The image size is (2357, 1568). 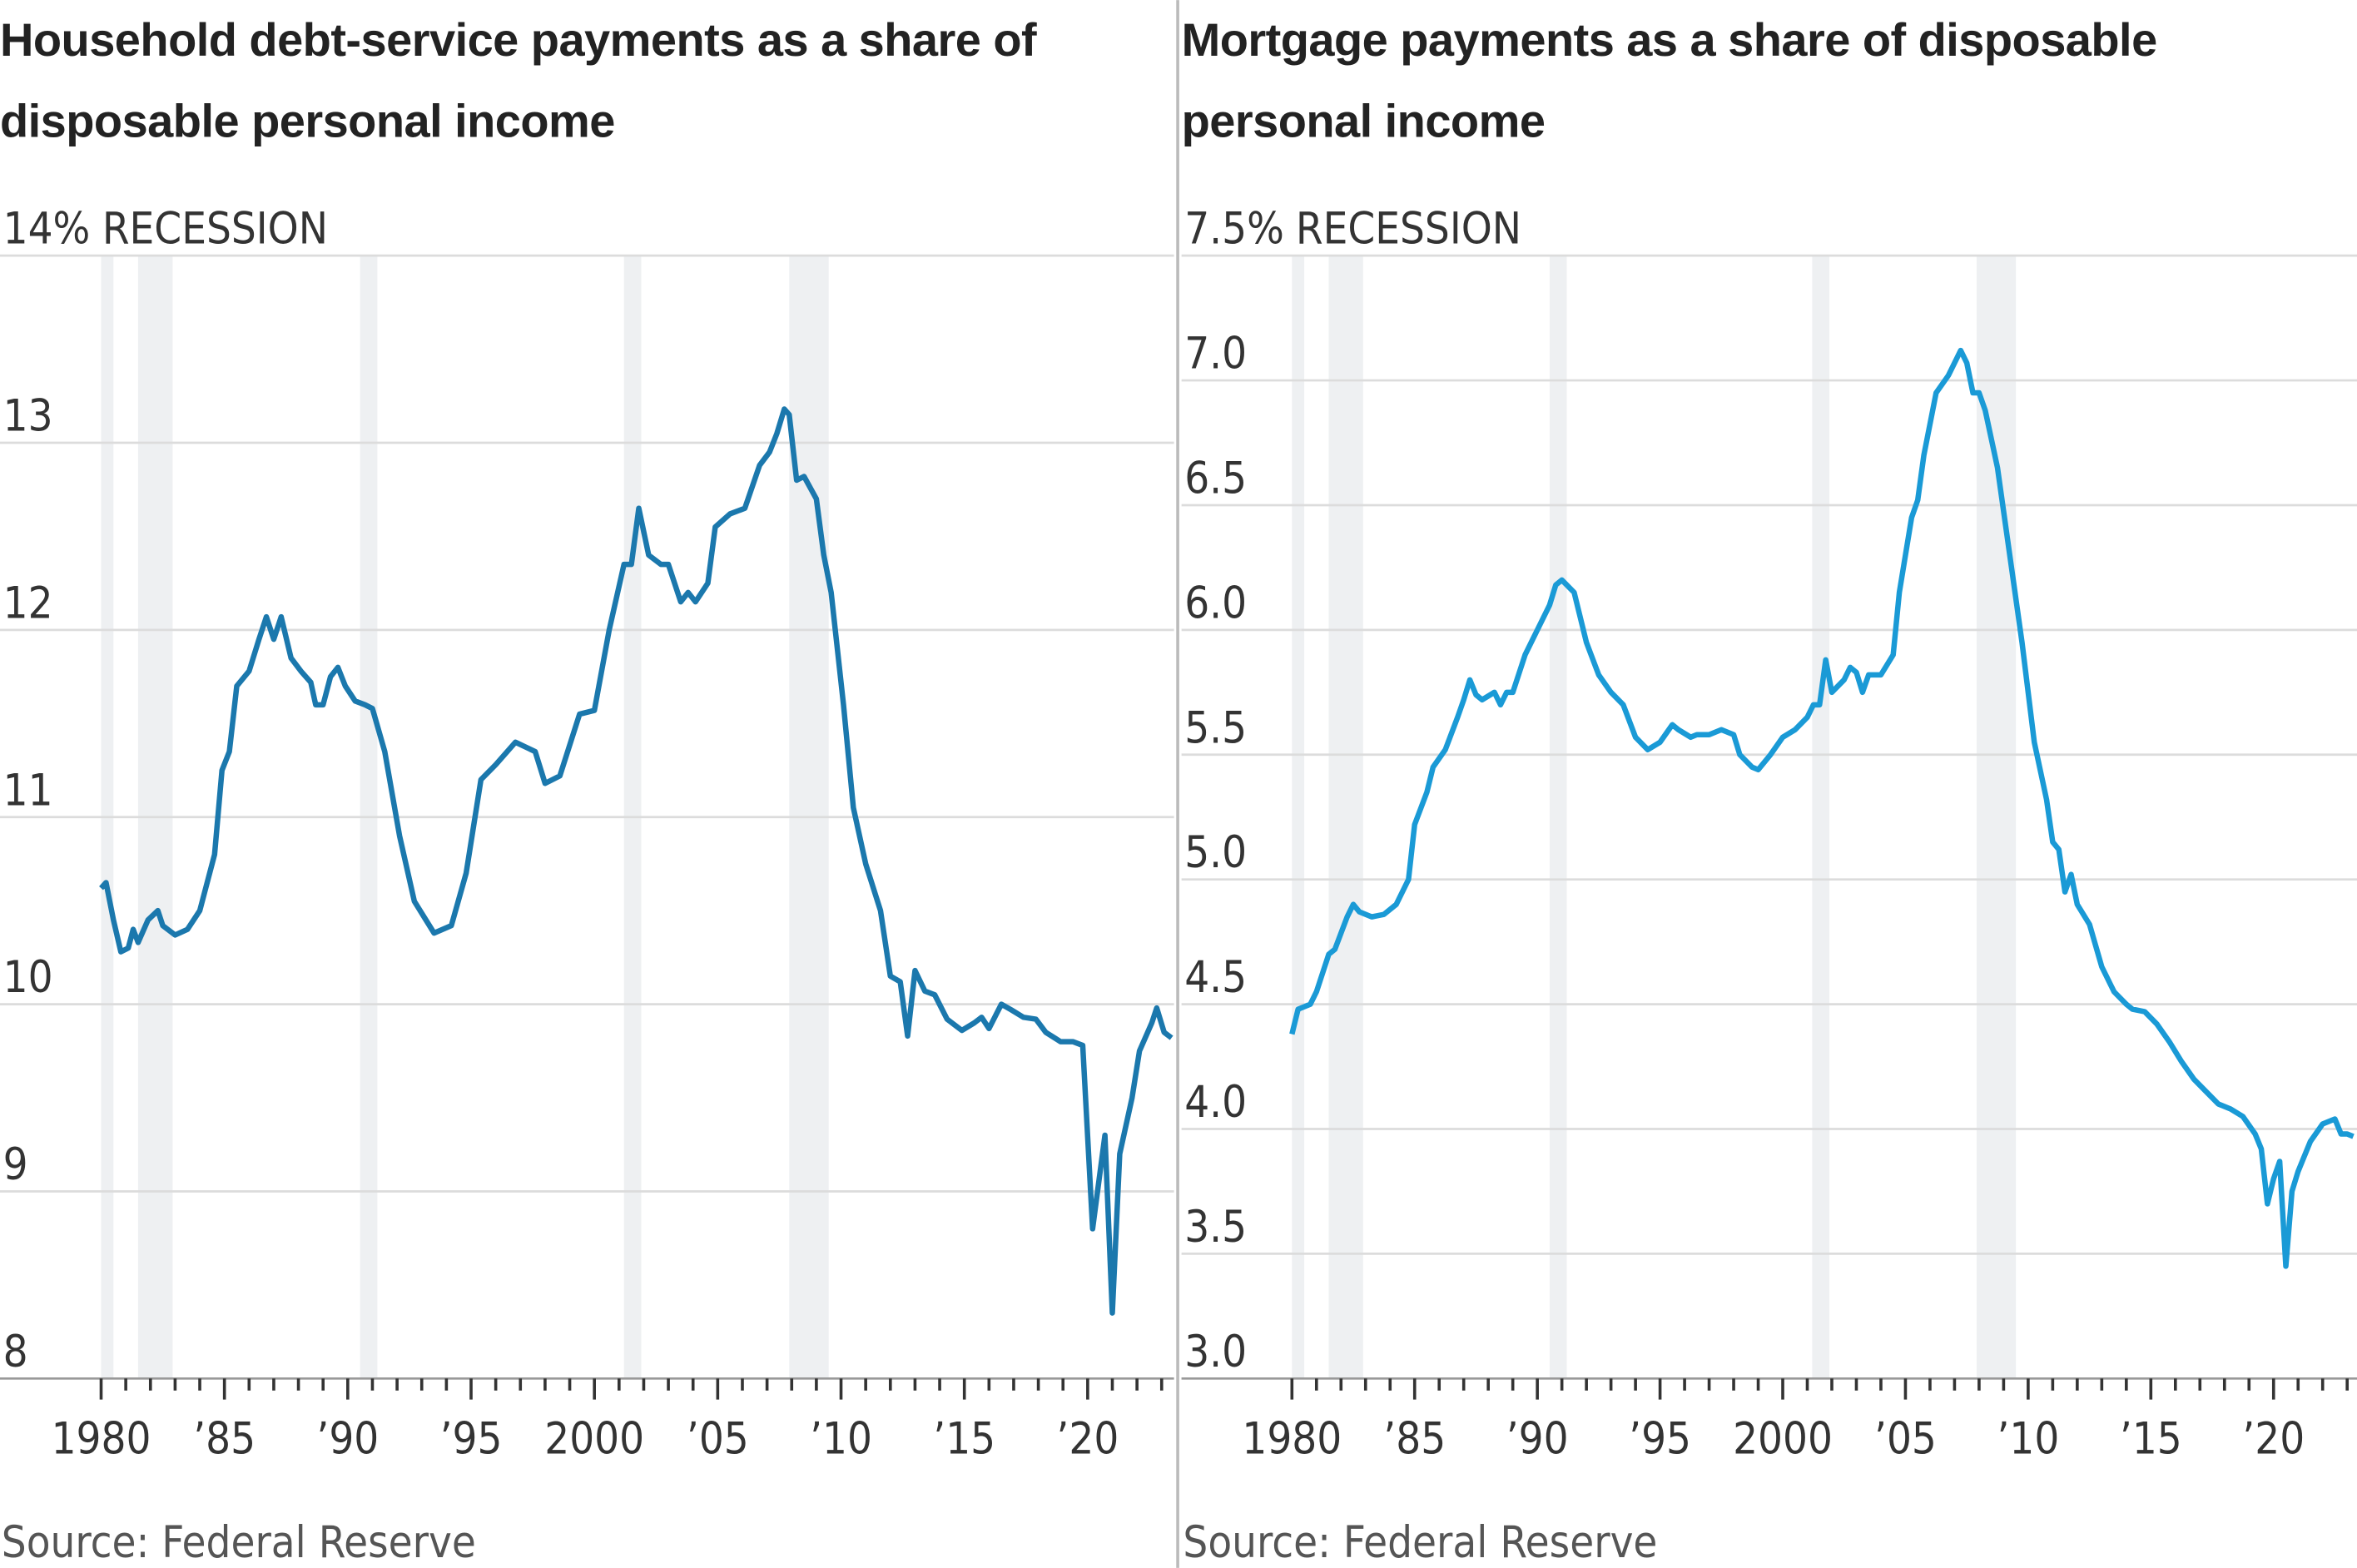 What do you see at coordinates (1215, 977) in the screenshot?
I see `y-tick-label: 4.5` at bounding box center [1215, 977].